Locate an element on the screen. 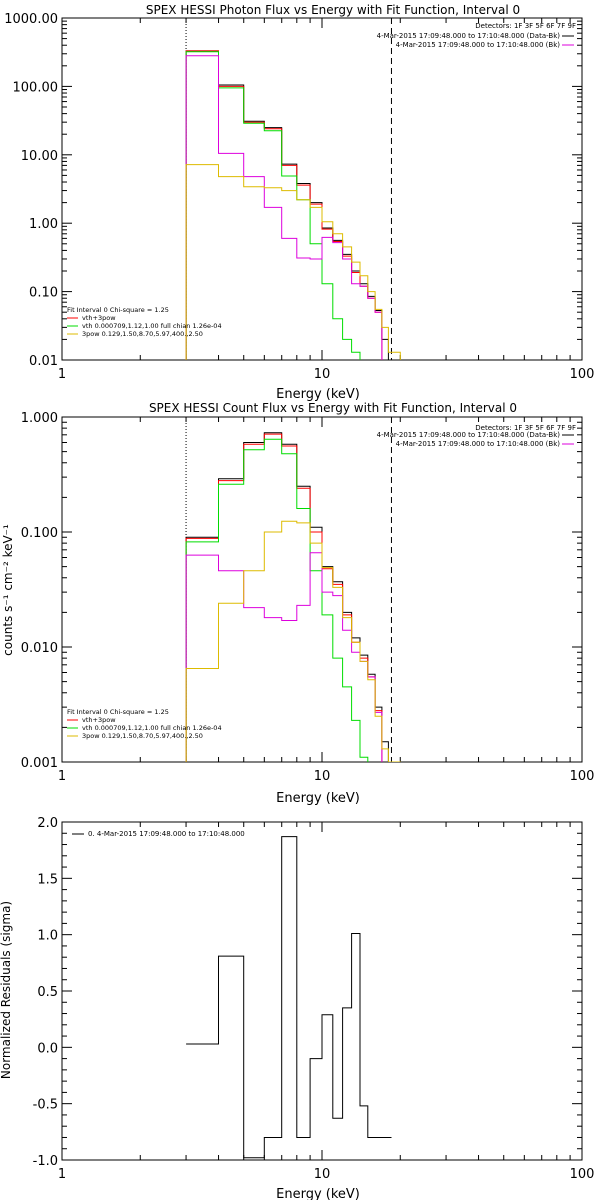  photon-flux-y-tick-label: 100.00 is located at coordinates (36, 87).